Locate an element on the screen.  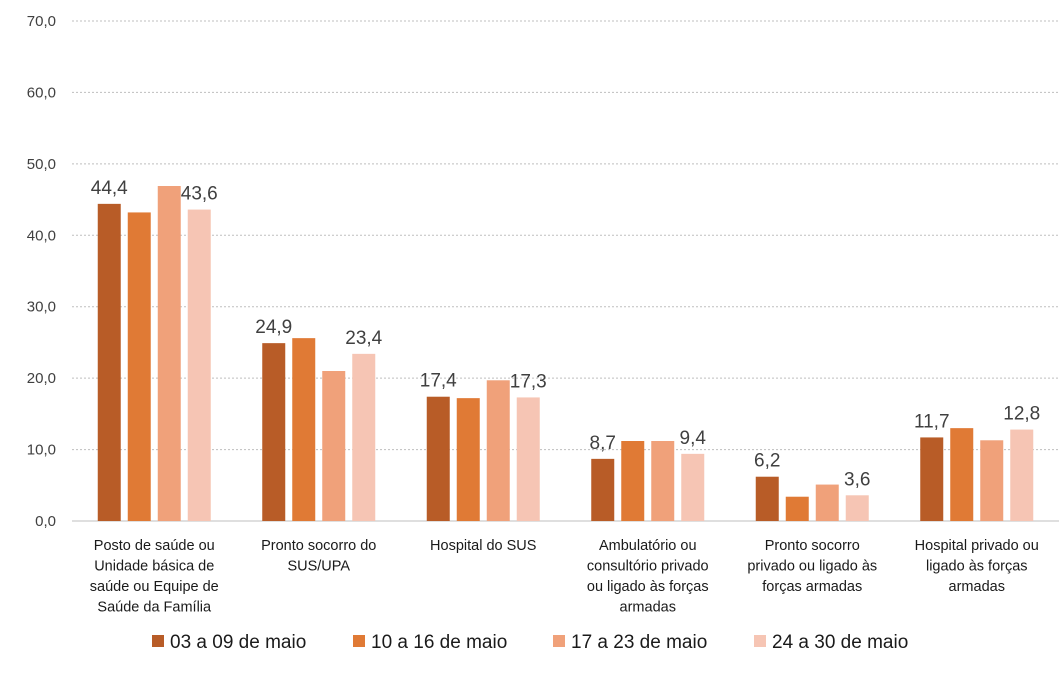
legend-item: 10 a 16 de maio is located at coordinates (430, 642).